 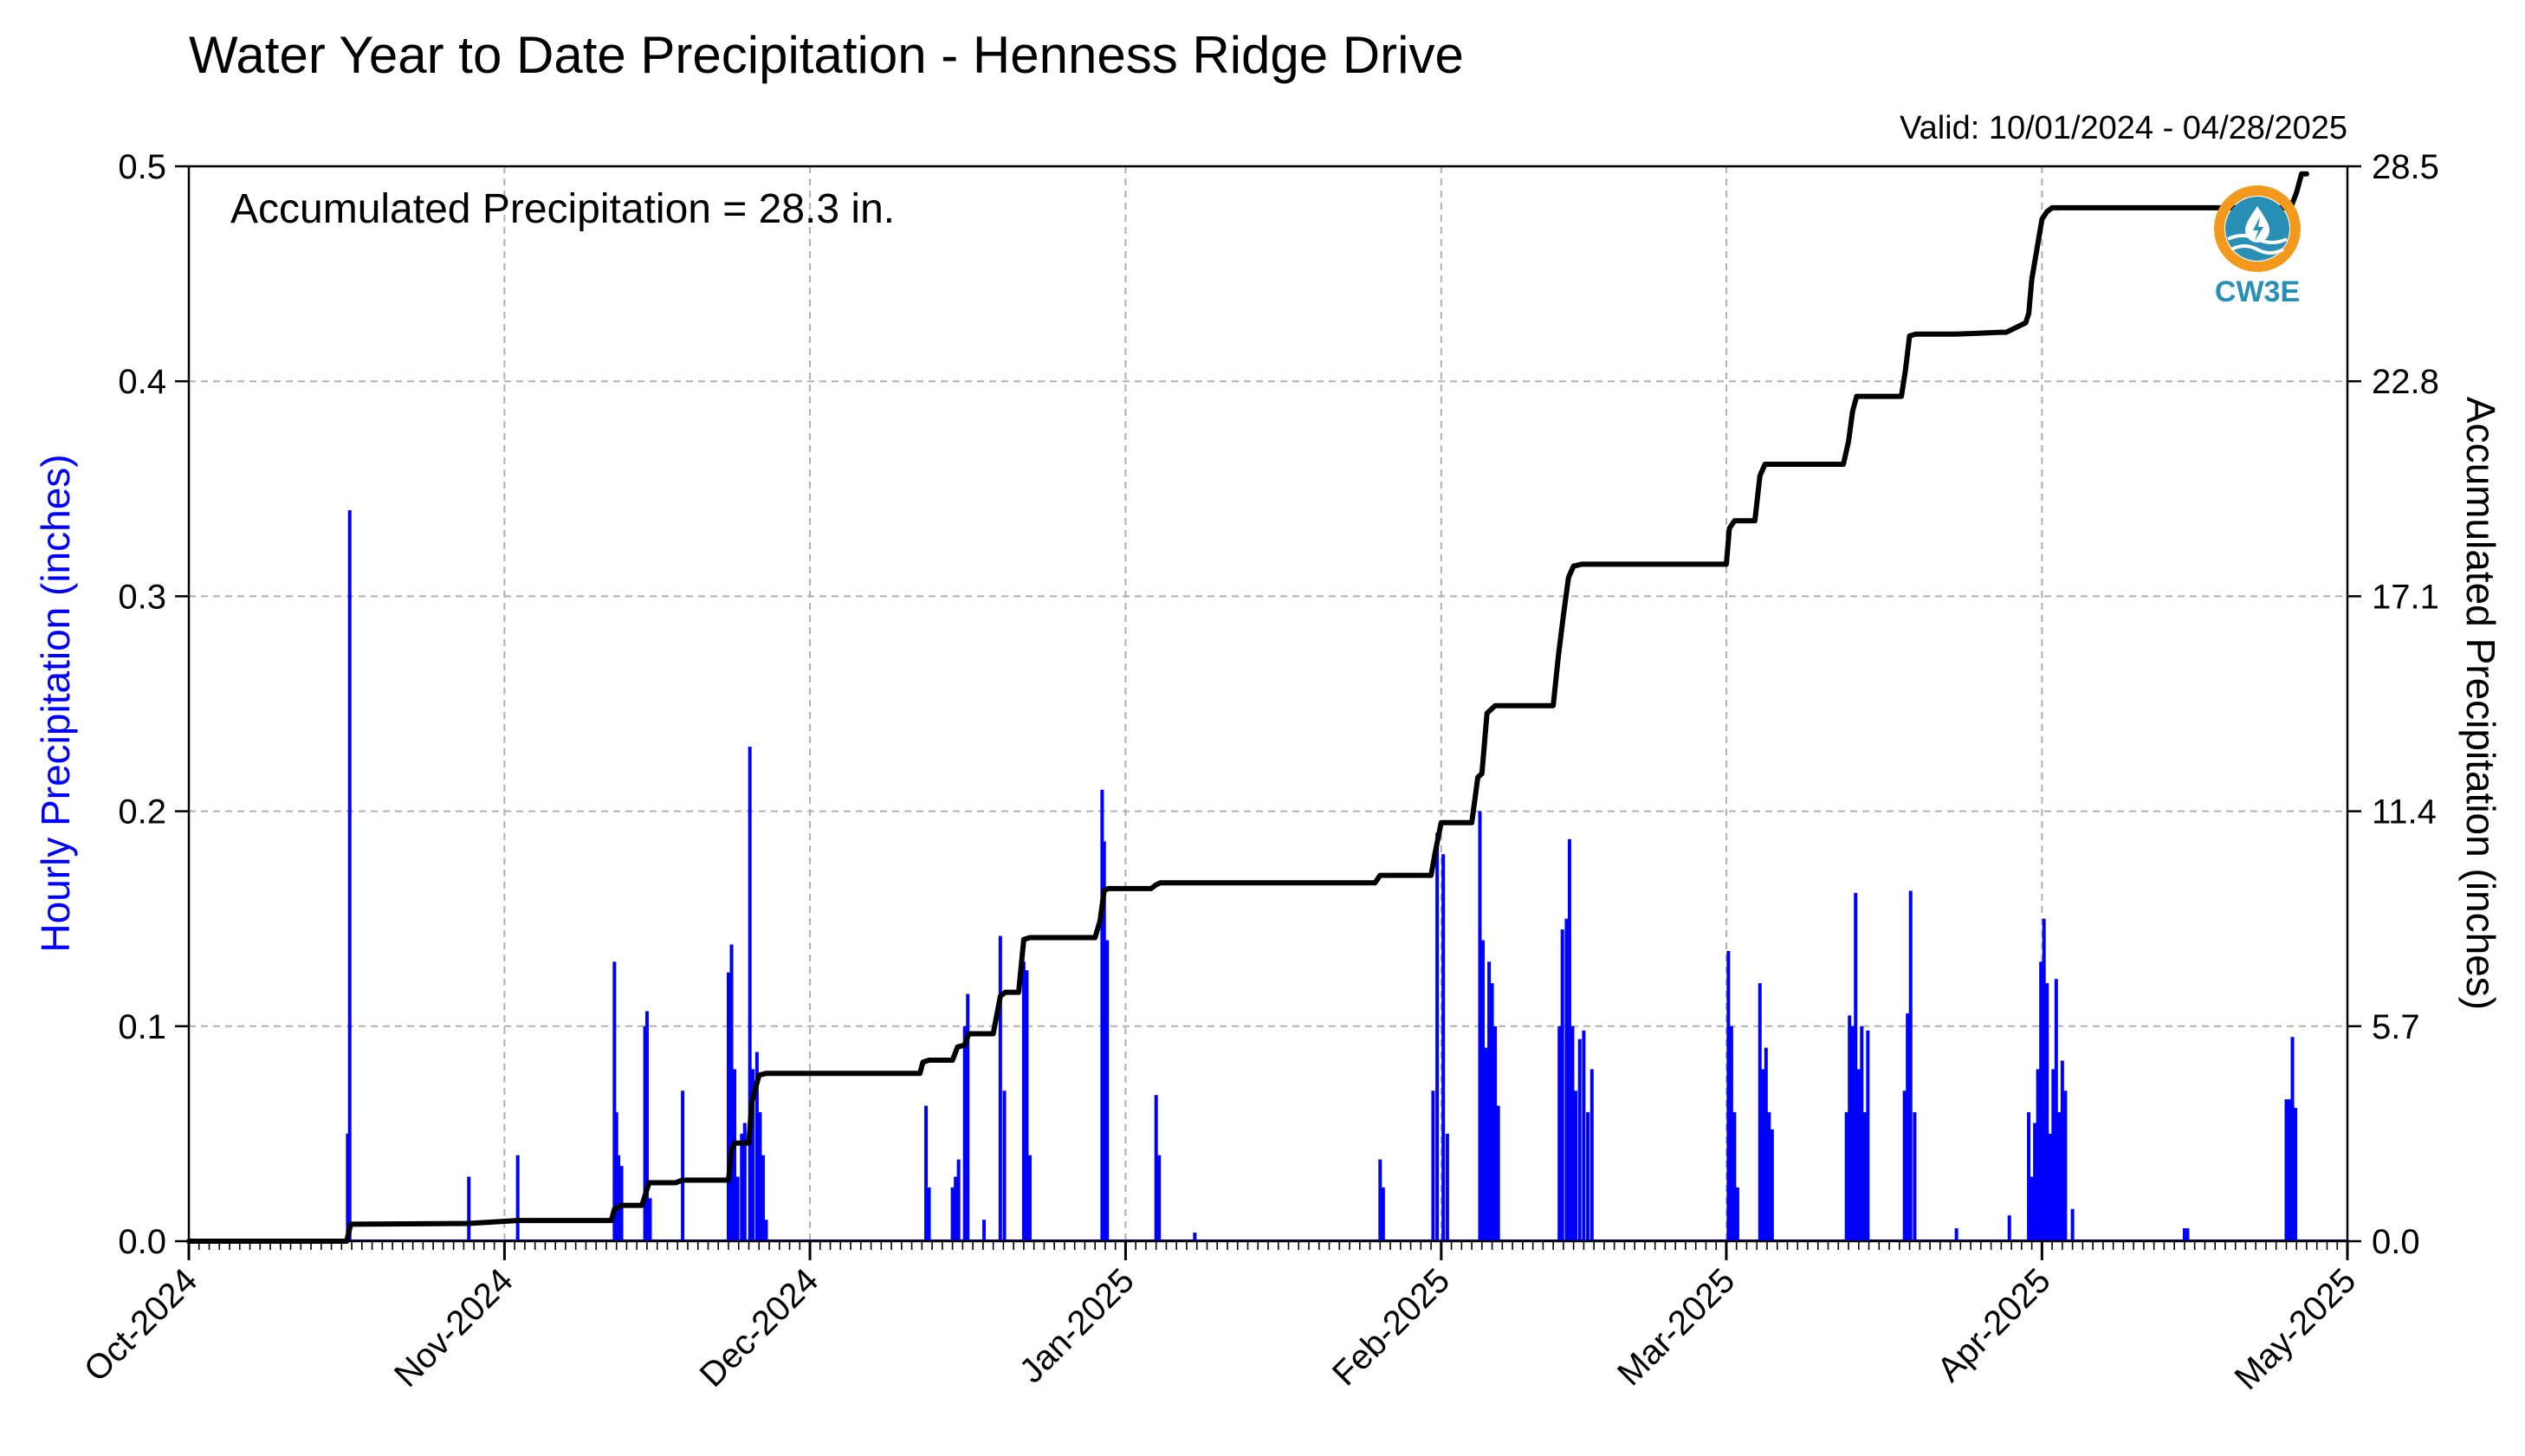 What do you see at coordinates (2405, 382) in the screenshot?
I see `right-y-tick-label: 22.8` at bounding box center [2405, 382].